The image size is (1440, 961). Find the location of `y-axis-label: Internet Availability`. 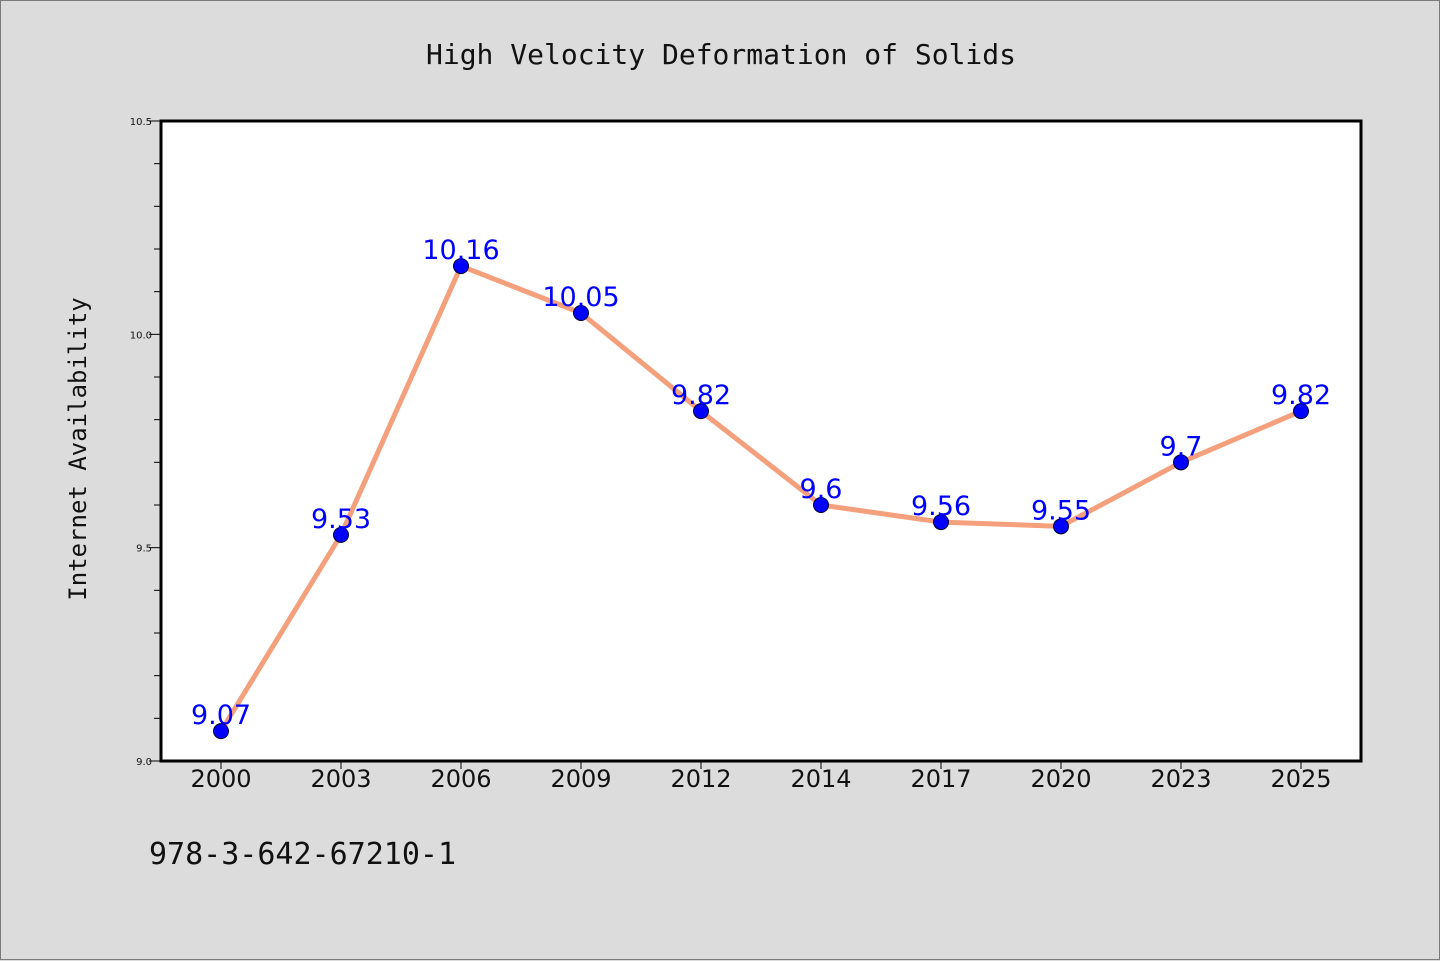

y-axis-label: Internet Availability is located at coordinates (78, 448).